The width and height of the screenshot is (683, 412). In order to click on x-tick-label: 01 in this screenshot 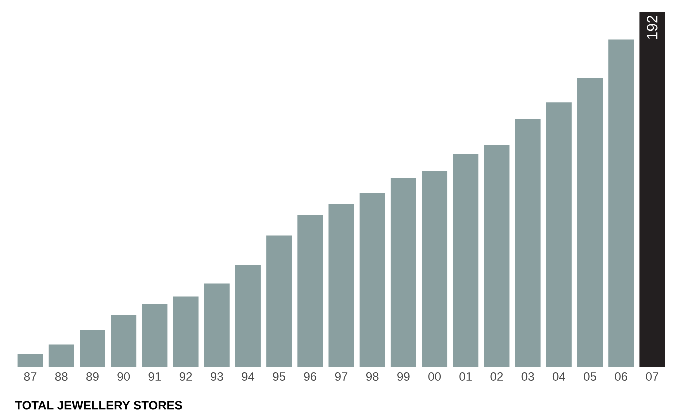, I will do `click(466, 377)`.